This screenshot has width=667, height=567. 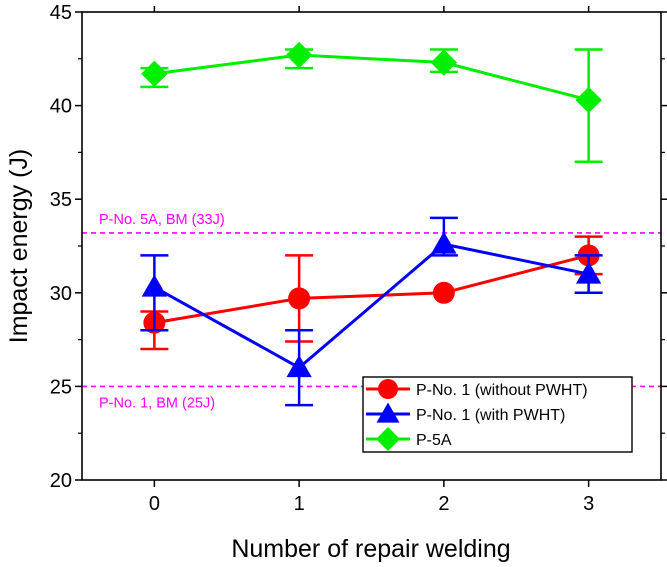 What do you see at coordinates (61, 481) in the screenshot?
I see `y-tick-label: 20` at bounding box center [61, 481].